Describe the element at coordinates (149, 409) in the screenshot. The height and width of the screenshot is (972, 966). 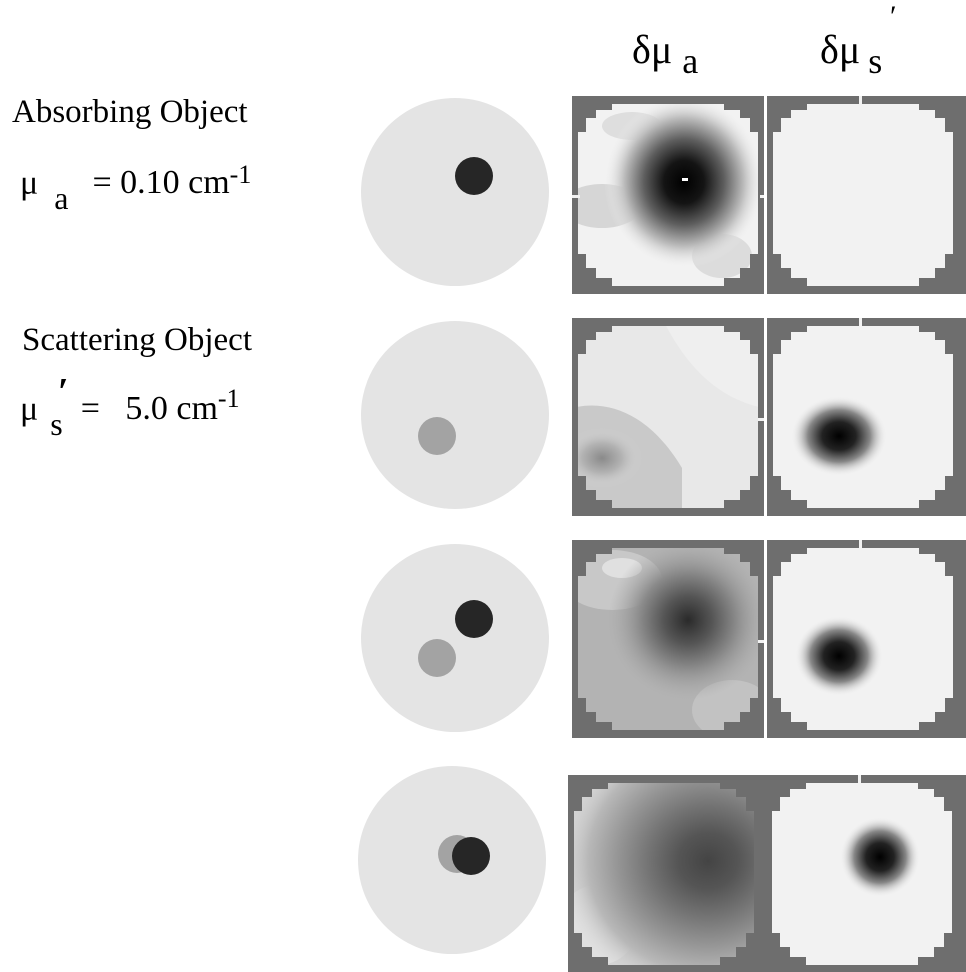
I see `scattering-value: = 5.0 cm` at that location.